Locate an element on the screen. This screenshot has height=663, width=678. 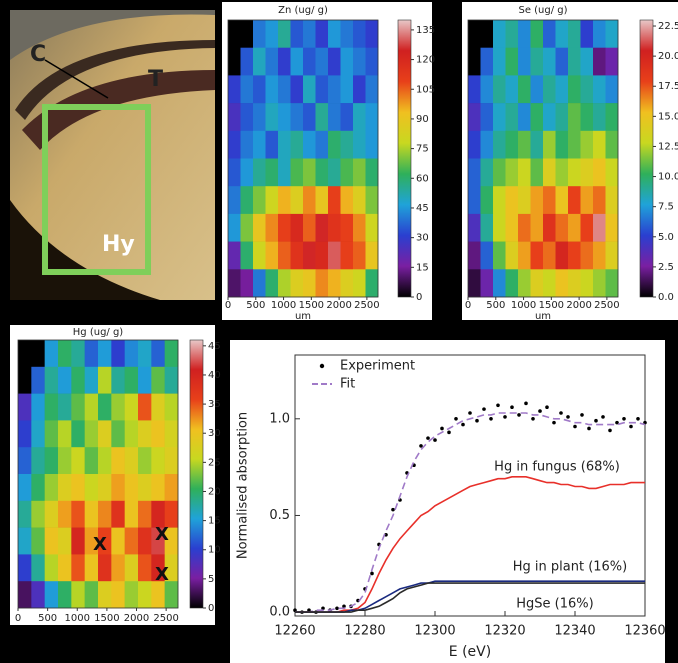
pointer is located at coordinates (76, 79).